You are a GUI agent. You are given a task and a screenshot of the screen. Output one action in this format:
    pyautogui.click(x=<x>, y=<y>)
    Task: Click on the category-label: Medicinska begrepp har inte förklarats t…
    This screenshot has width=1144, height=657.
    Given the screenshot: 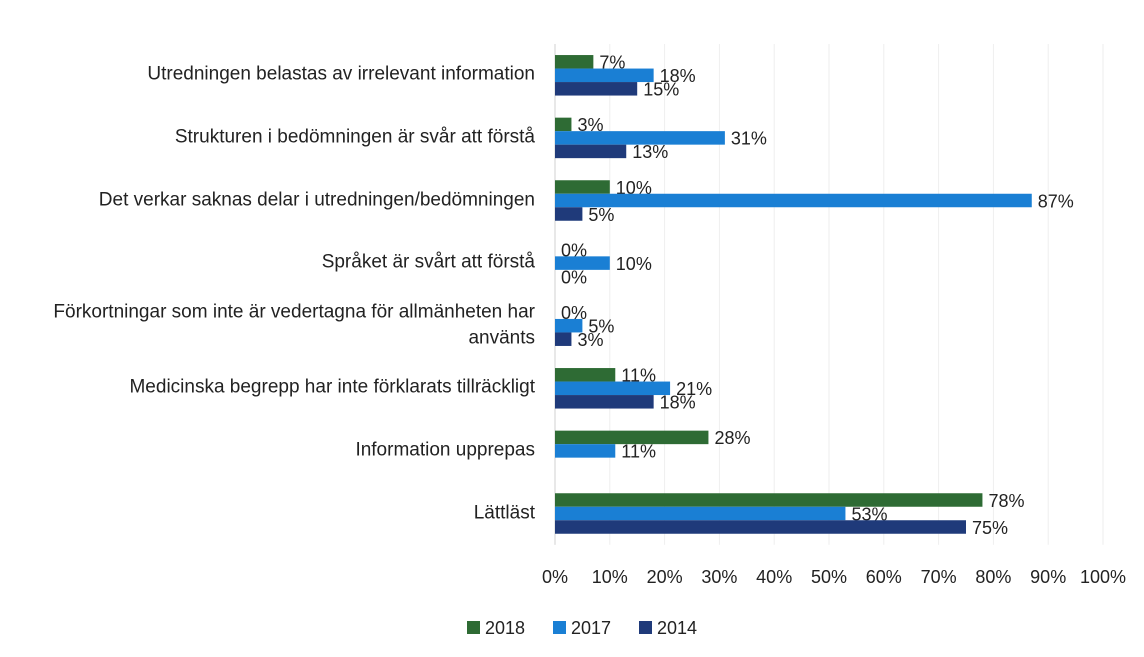 What is the action you would take?
    pyautogui.click(x=332, y=387)
    